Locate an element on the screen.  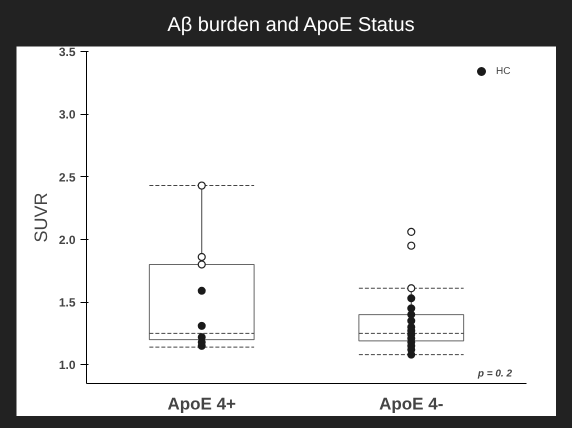
x-tick-label: ApoE 4+ is located at coordinates (201, 404).